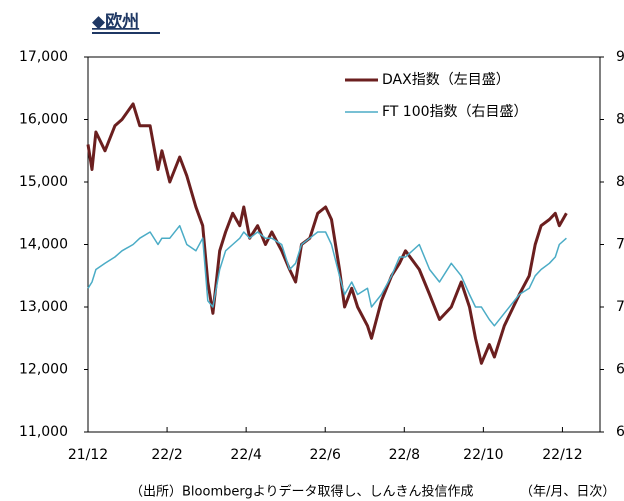 The height and width of the screenshot is (501, 624). What do you see at coordinates (620, 370) in the screenshot?
I see `y2-tick-label: 6,500` at bounding box center [620, 370].